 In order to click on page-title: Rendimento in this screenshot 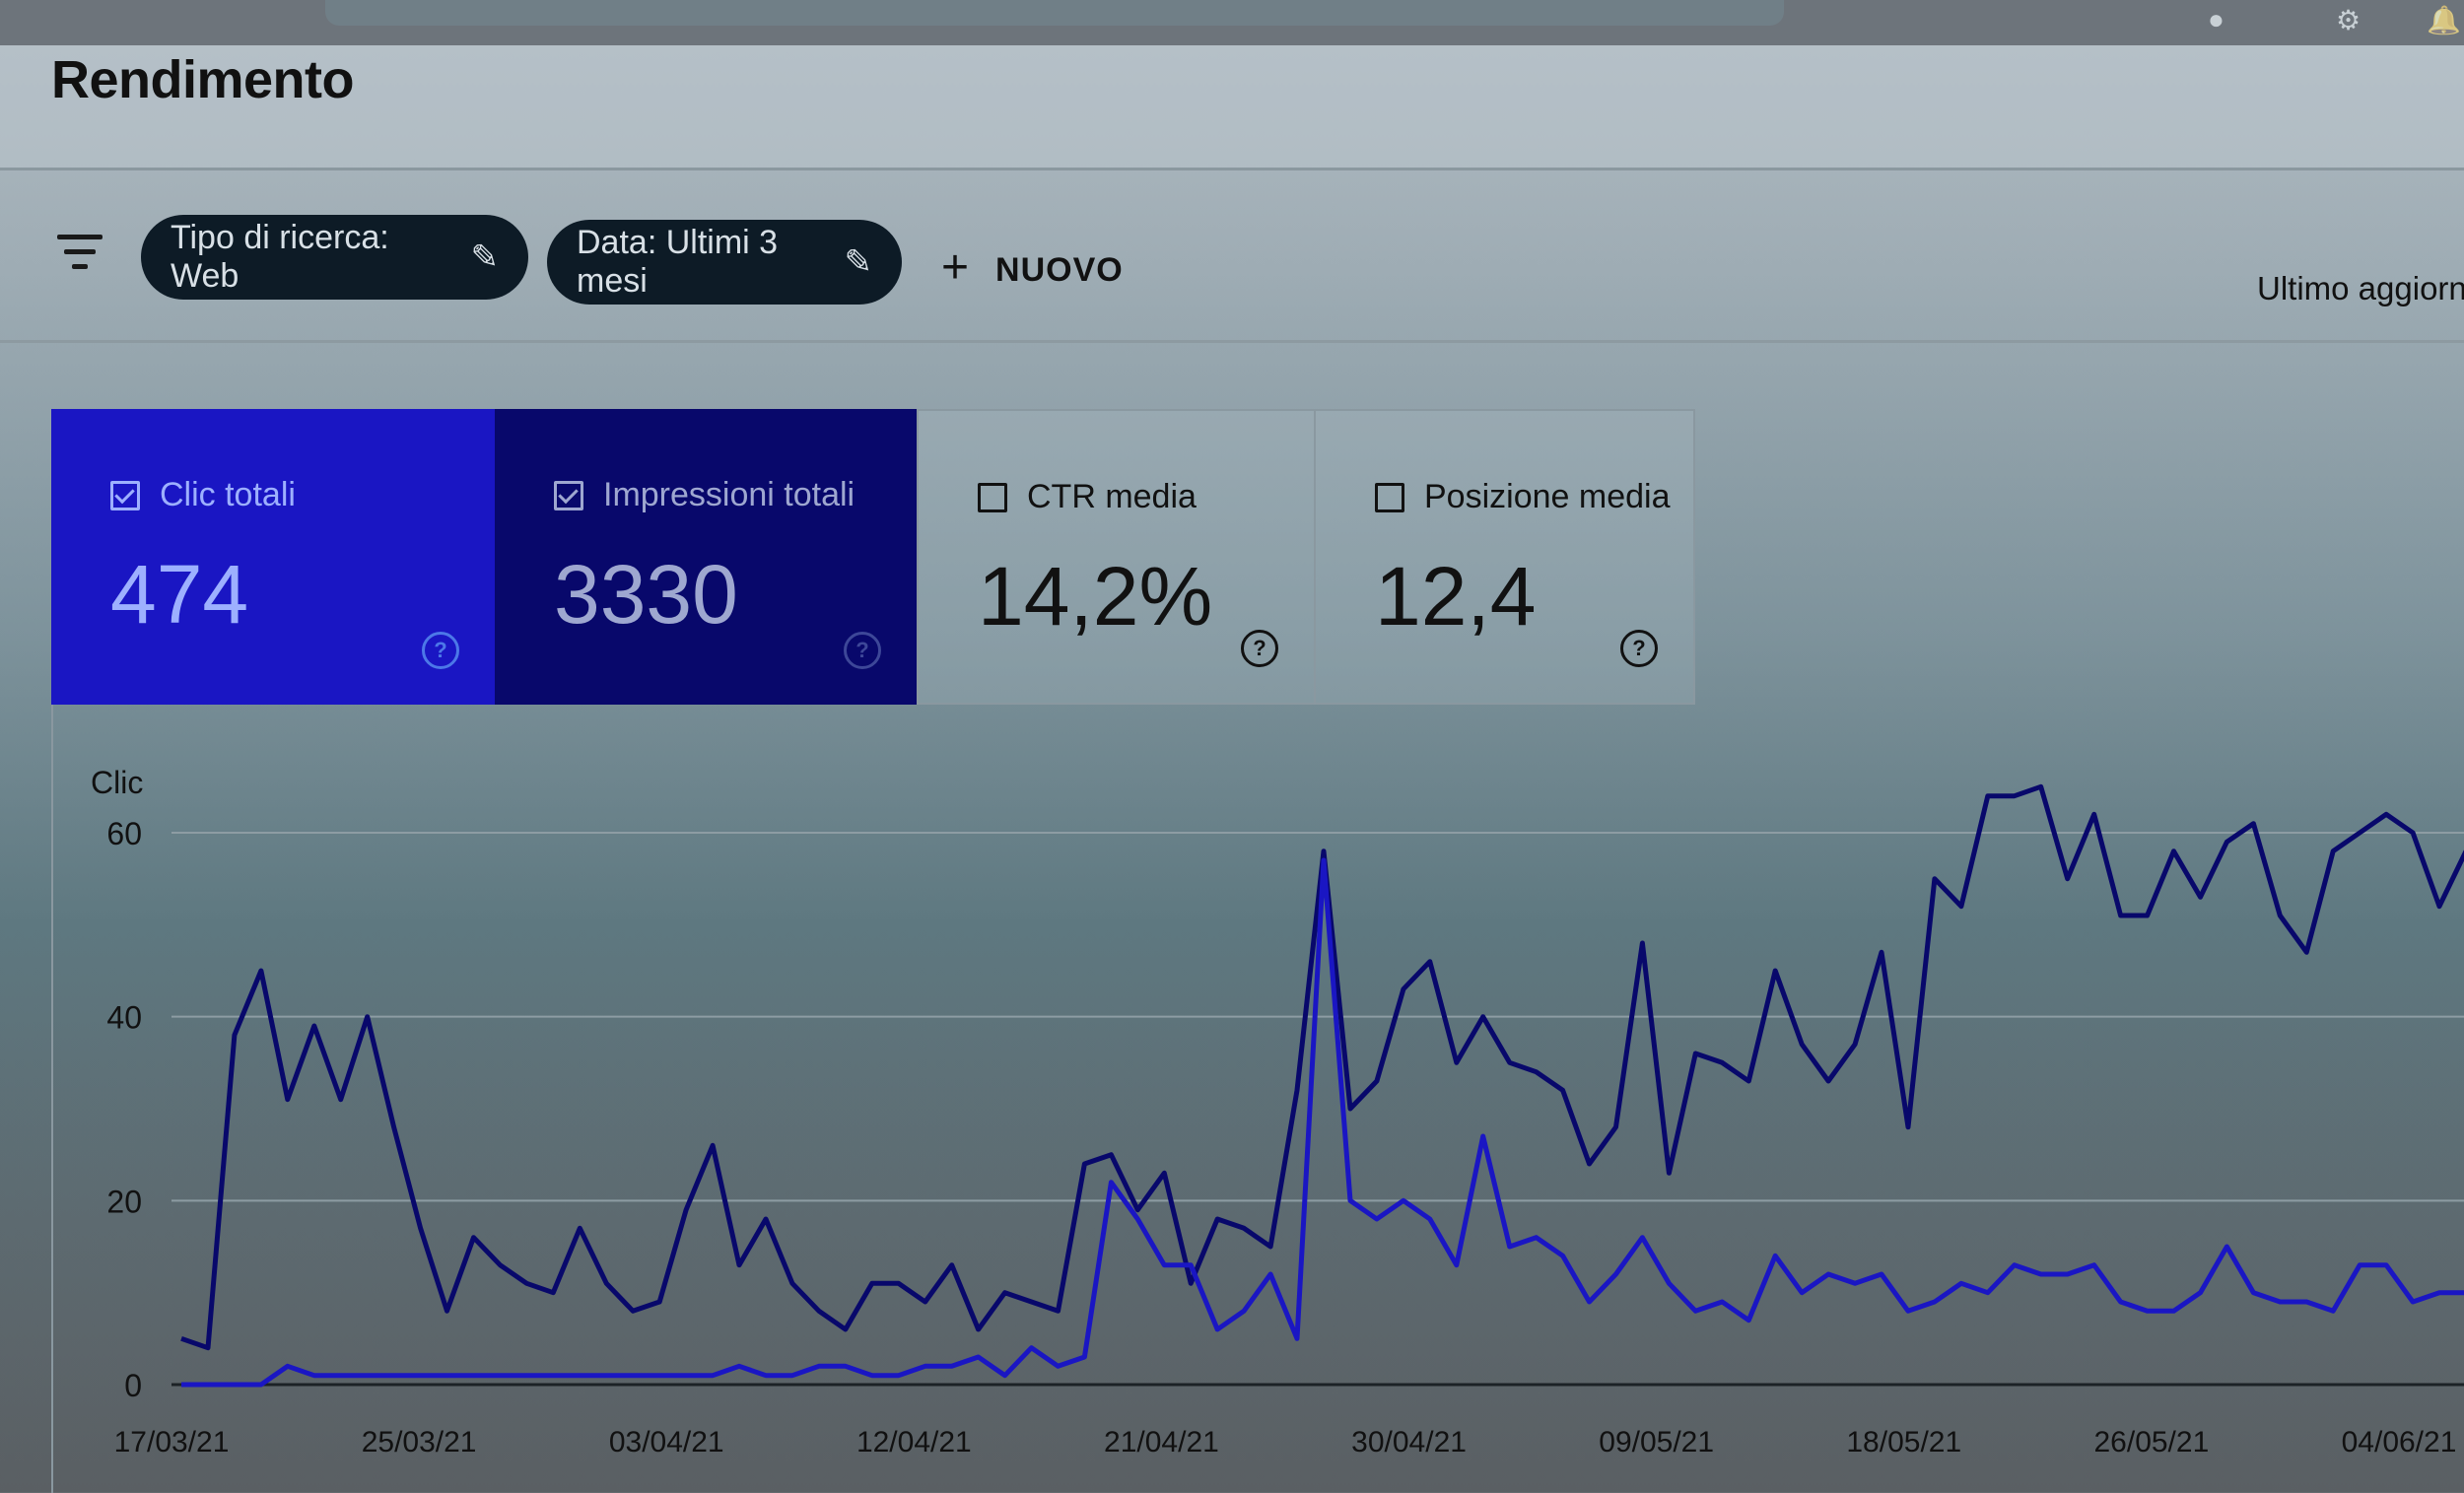, I will do `click(203, 79)`.